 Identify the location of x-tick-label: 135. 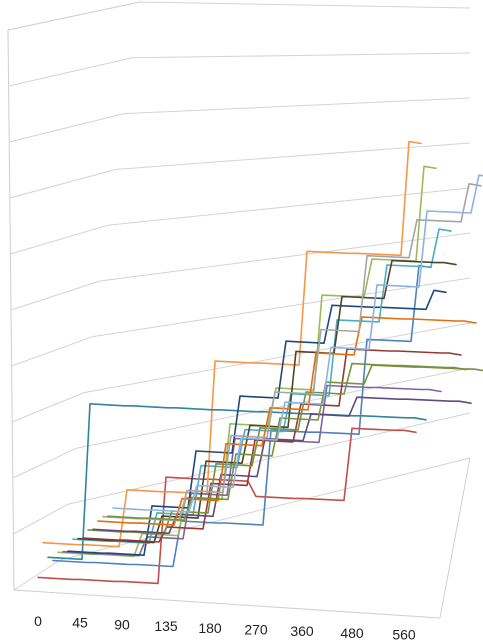
(166, 626).